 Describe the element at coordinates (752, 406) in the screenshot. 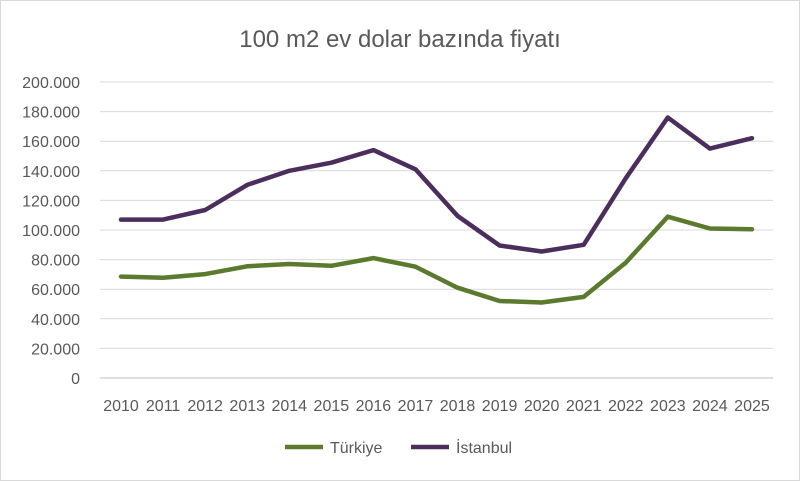

I see `x-tick-label: 2025` at that location.